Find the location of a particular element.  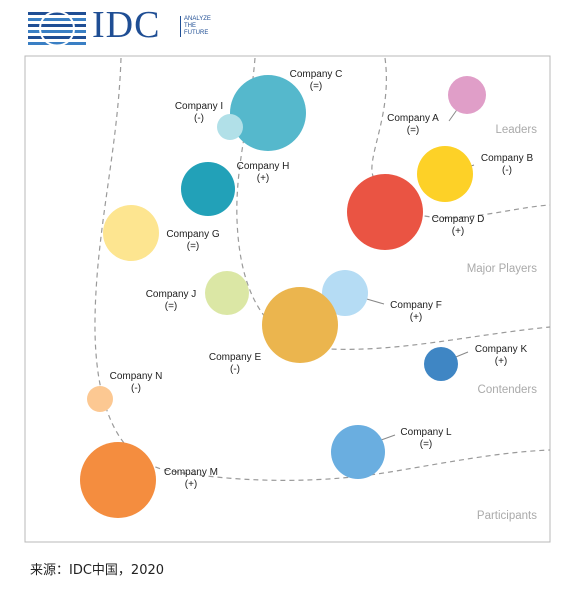

bubble-company-n is located at coordinates (100, 399).